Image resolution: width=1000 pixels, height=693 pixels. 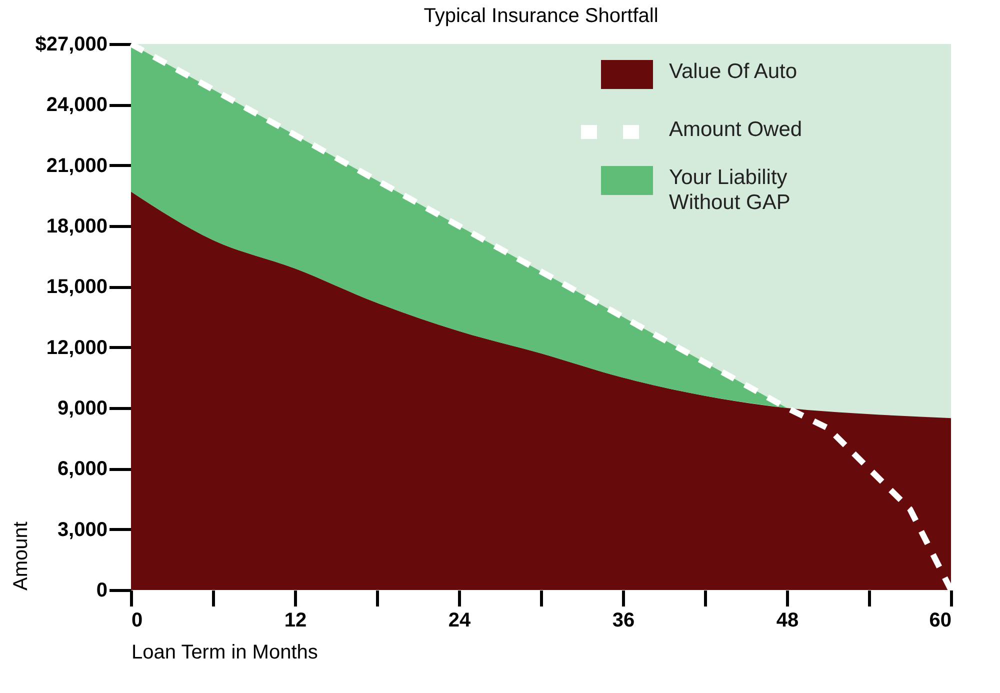 I want to click on y-axis-title: Amount, so click(x=21, y=555).